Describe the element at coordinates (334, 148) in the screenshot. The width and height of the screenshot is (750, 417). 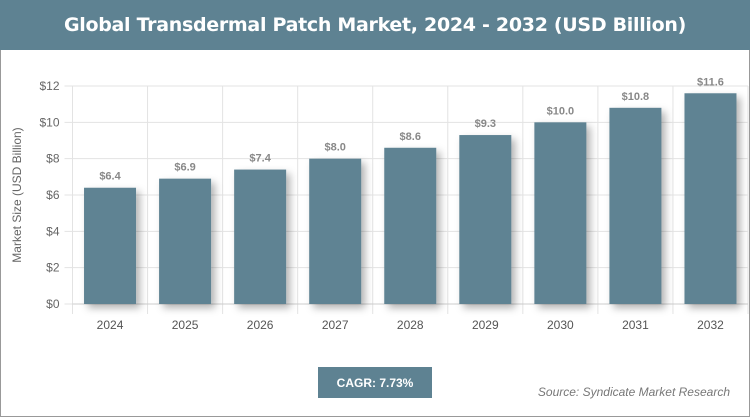
I see `data-label: $8.0` at that location.